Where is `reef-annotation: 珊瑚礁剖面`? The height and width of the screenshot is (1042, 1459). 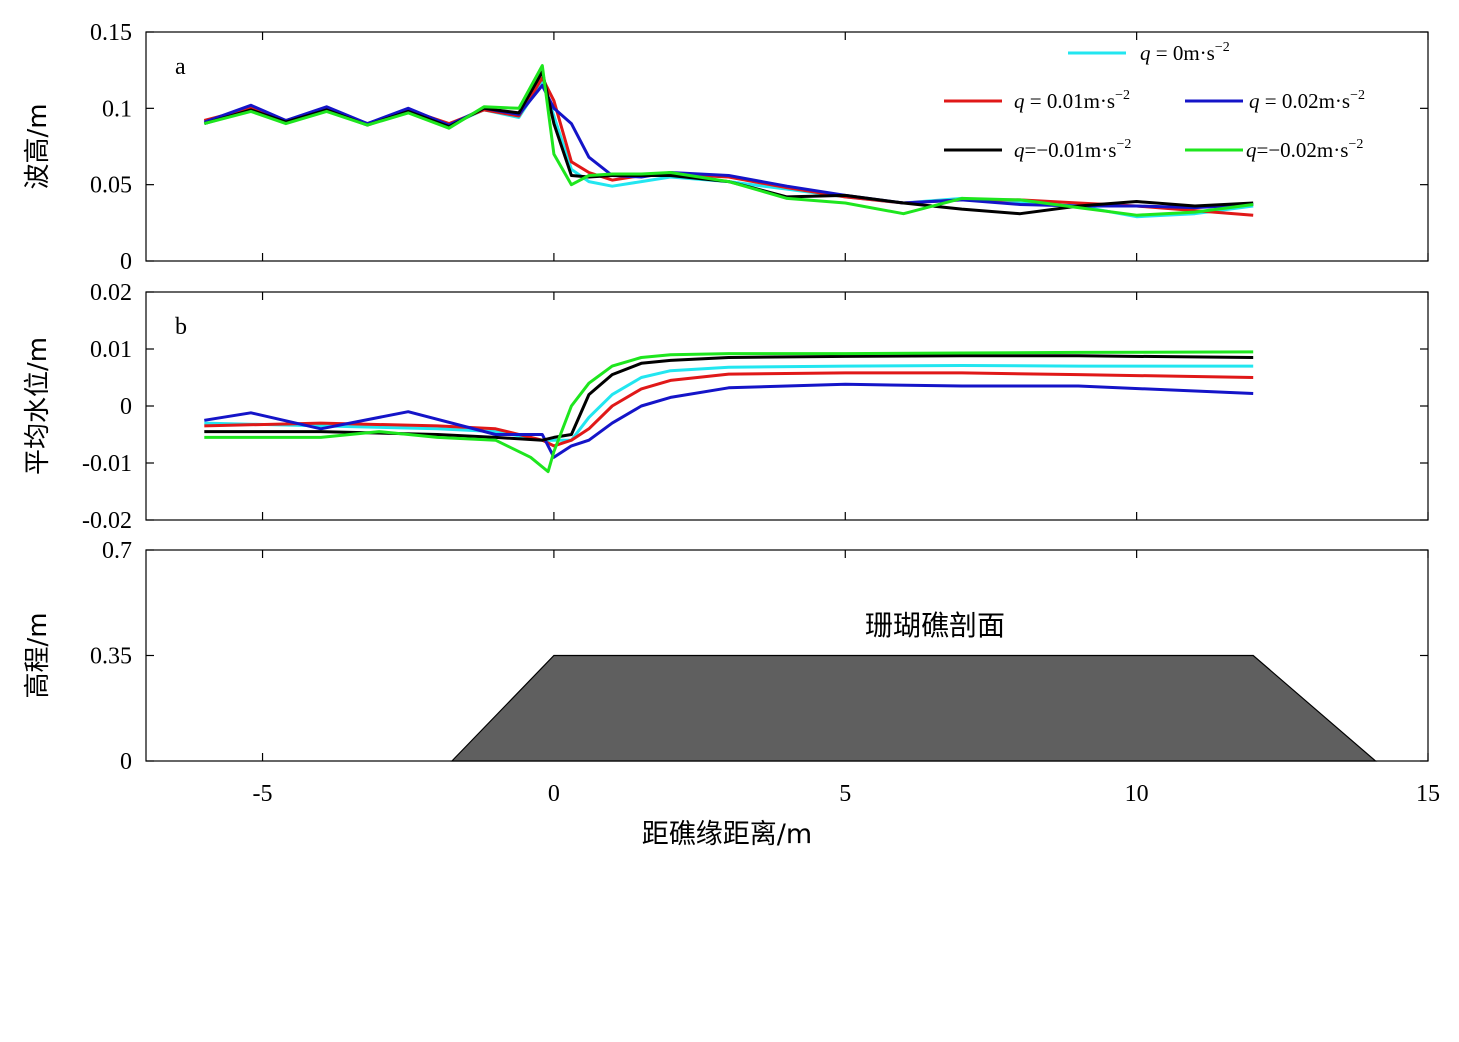
reef-annotation: 珊瑚礁剖面 is located at coordinates (935, 625).